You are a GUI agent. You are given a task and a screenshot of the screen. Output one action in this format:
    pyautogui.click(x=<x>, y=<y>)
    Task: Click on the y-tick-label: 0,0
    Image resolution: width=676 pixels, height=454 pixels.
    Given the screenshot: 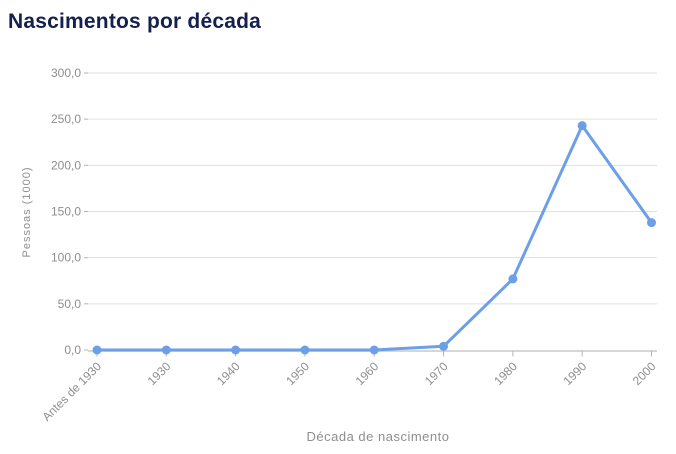 What is the action you would take?
    pyautogui.click(x=72, y=350)
    